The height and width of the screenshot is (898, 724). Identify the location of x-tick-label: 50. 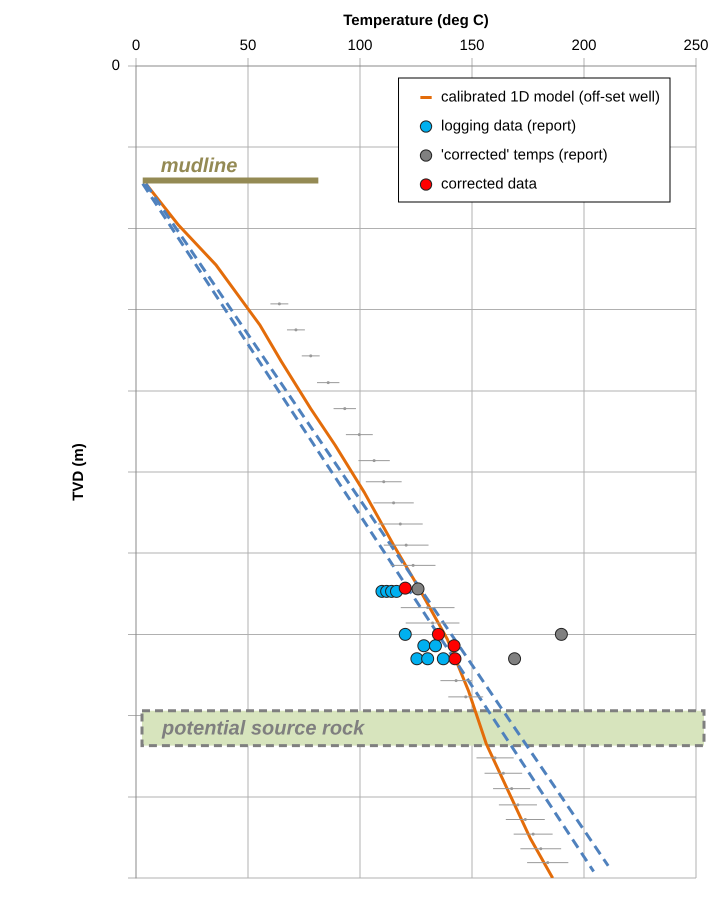
(248, 45).